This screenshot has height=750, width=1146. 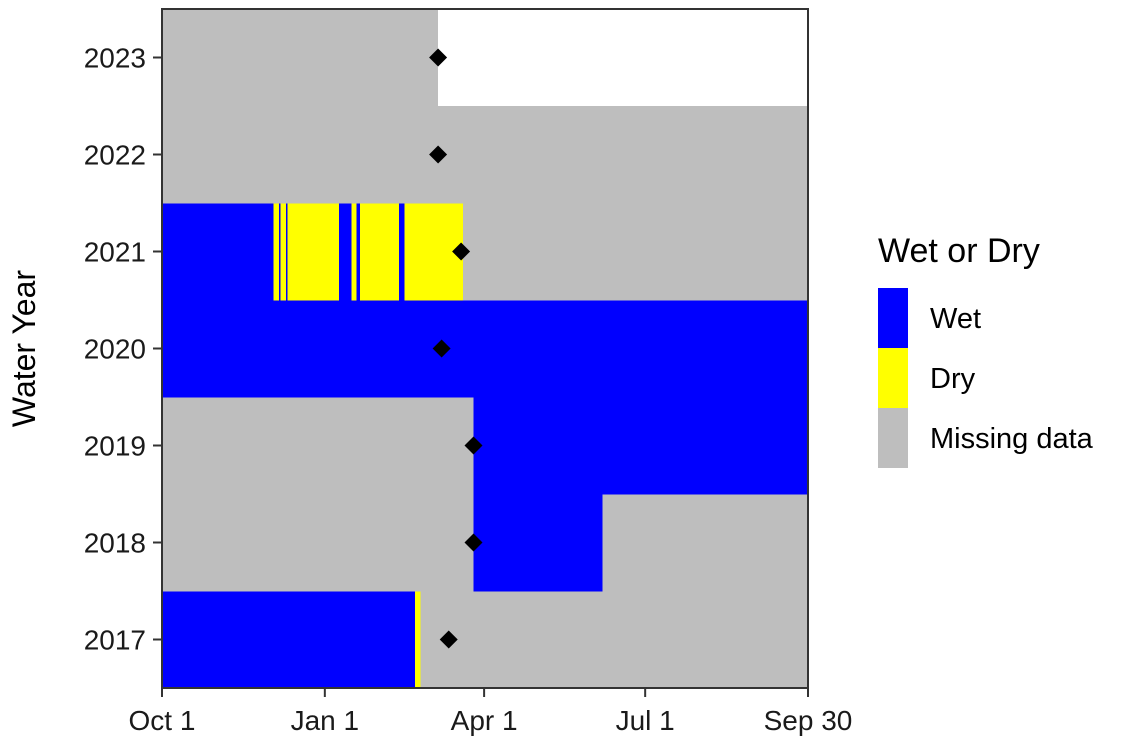 What do you see at coordinates (473, 542) in the screenshot?
I see `marker-2018` at bounding box center [473, 542].